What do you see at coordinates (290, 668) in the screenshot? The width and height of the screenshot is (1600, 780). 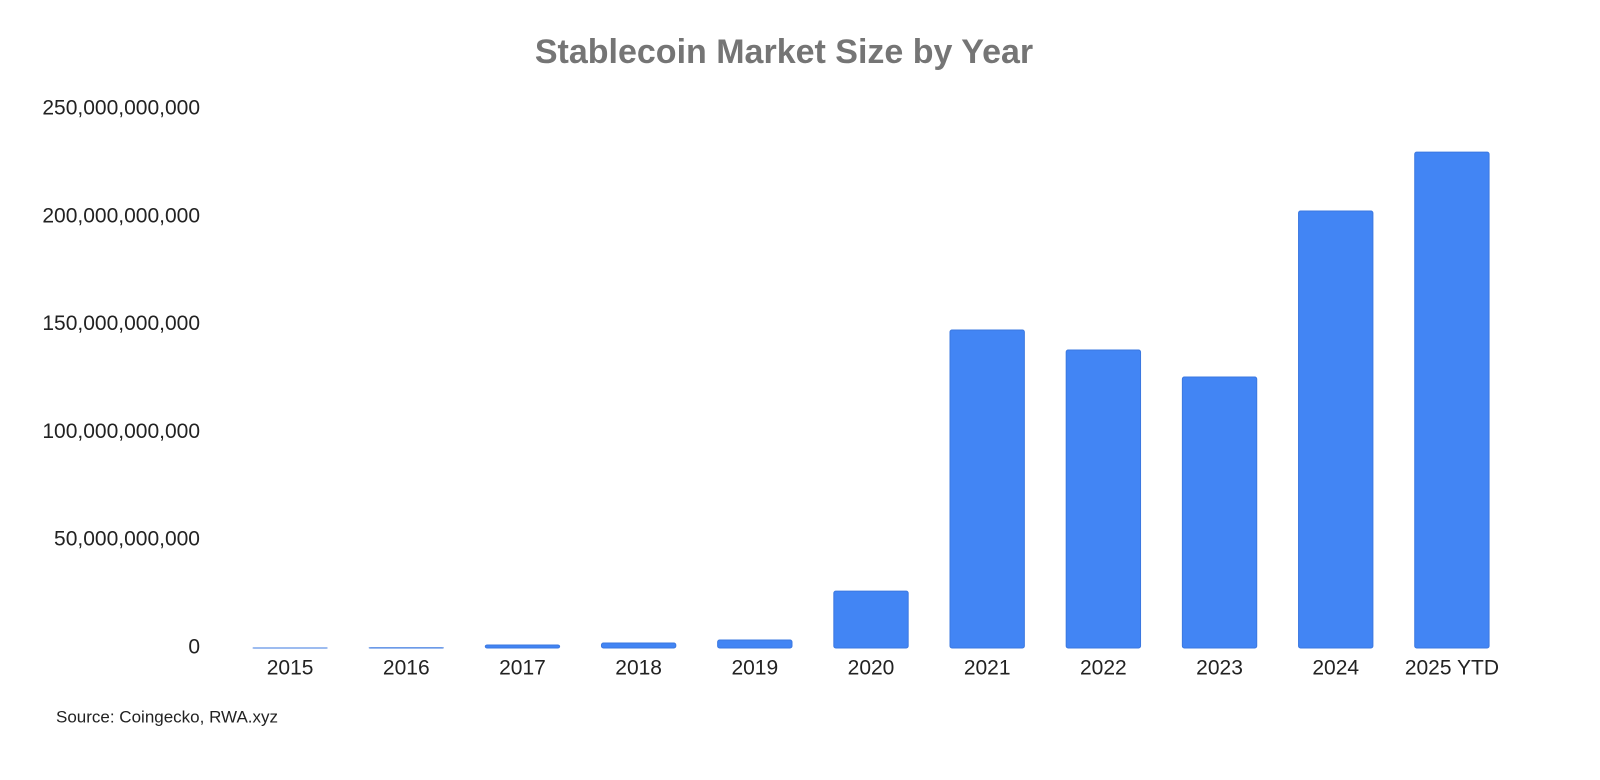 I see `x-tick-label: 2015` at bounding box center [290, 668].